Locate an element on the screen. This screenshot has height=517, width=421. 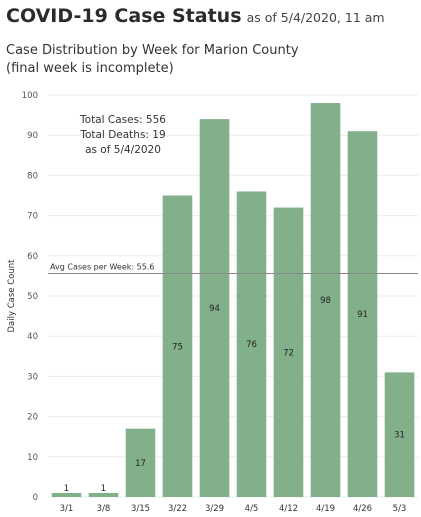
as-of-timestamp: as of 5/4/2020, 11 am is located at coordinates (315, 17).